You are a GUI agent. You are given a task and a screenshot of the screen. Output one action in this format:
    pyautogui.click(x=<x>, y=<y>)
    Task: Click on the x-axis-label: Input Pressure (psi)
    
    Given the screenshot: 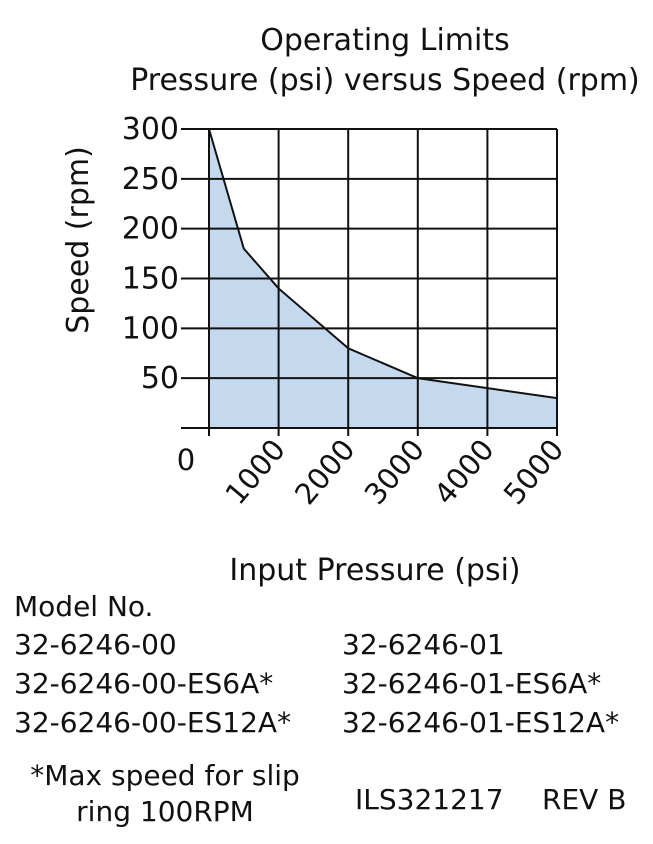 What is the action you would take?
    pyautogui.click(x=374, y=570)
    